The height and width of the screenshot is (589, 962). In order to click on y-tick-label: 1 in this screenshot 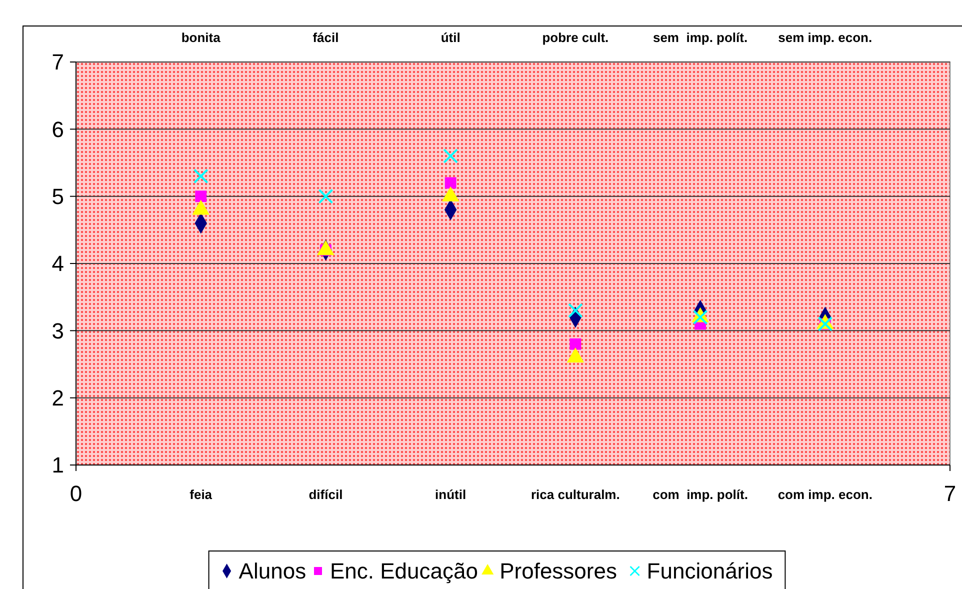, I will do `click(58, 465)`.